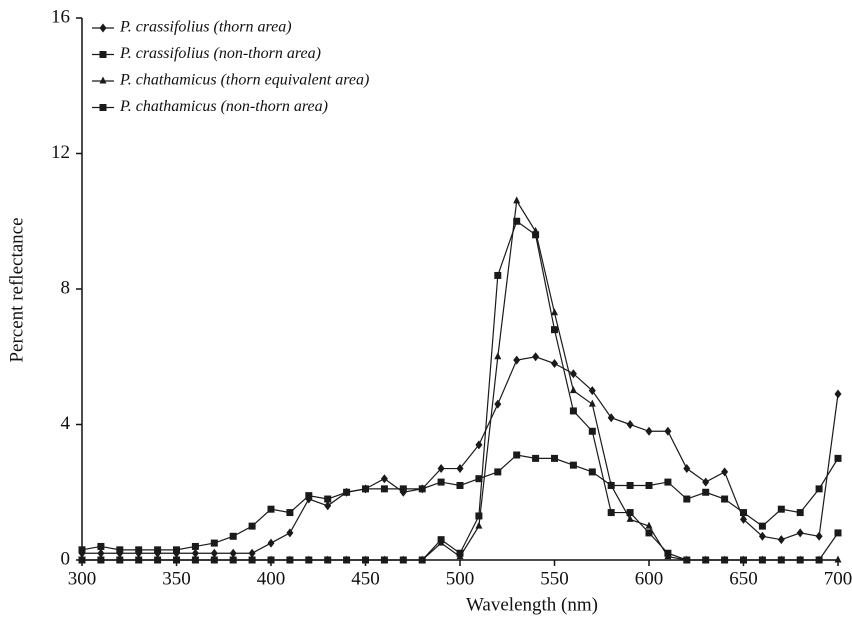  Describe the element at coordinates (223, 106) in the screenshot. I see `legend-label: P. chathamicus (non-thorn area)` at that location.